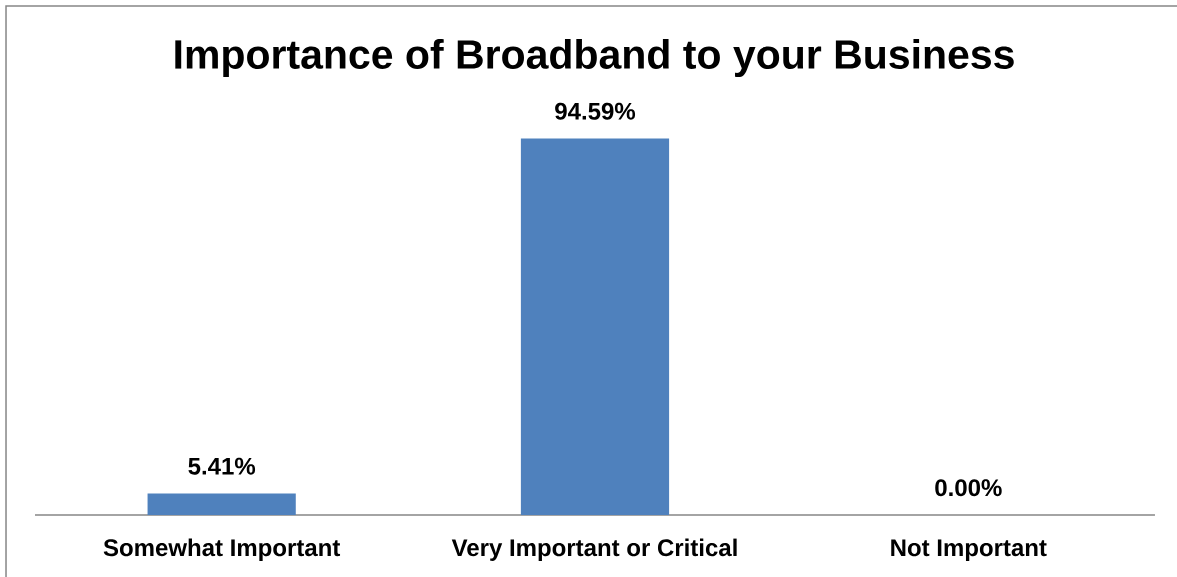 This screenshot has height=577, width=1177. What do you see at coordinates (595, 111) in the screenshot?
I see `data-label: 94.59%` at bounding box center [595, 111].